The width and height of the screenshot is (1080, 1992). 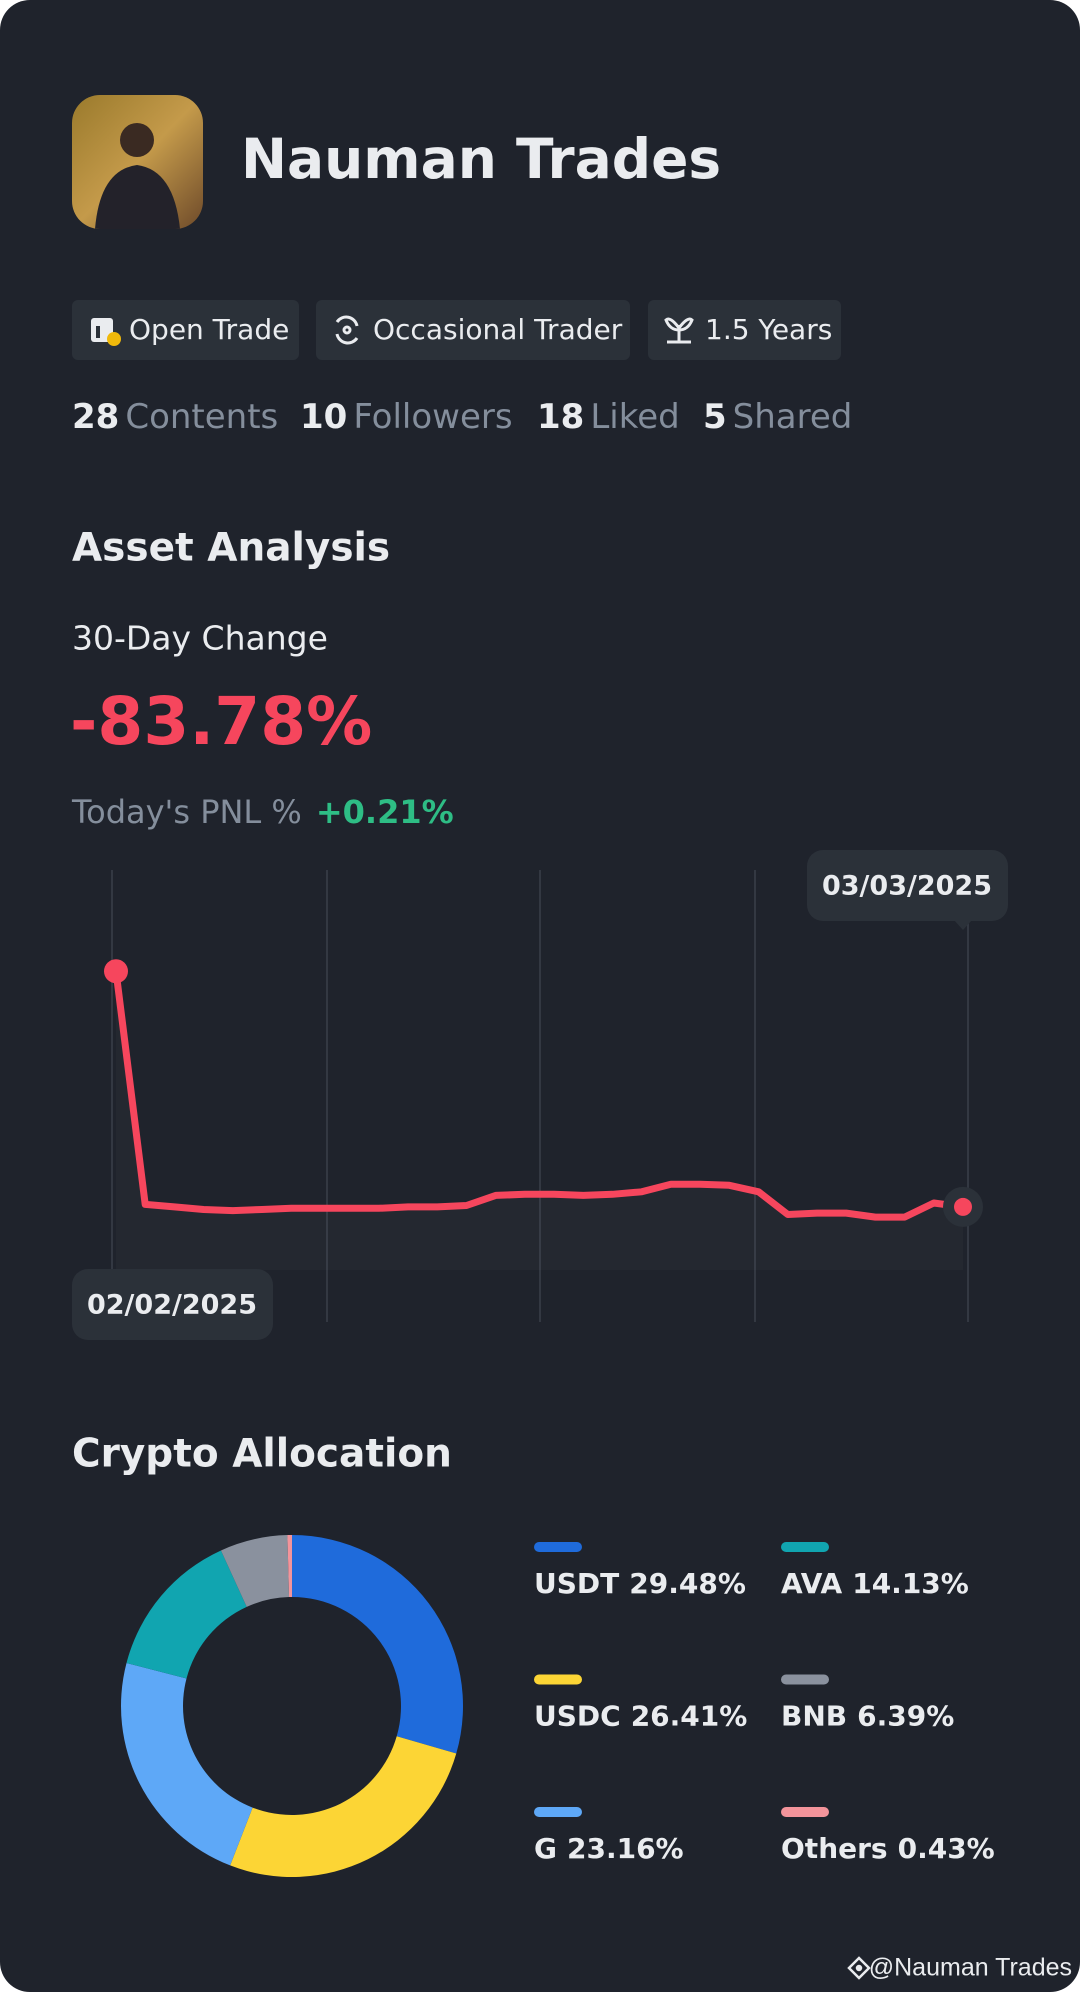 I want to click on end-point, so click(x=963, y=1206).